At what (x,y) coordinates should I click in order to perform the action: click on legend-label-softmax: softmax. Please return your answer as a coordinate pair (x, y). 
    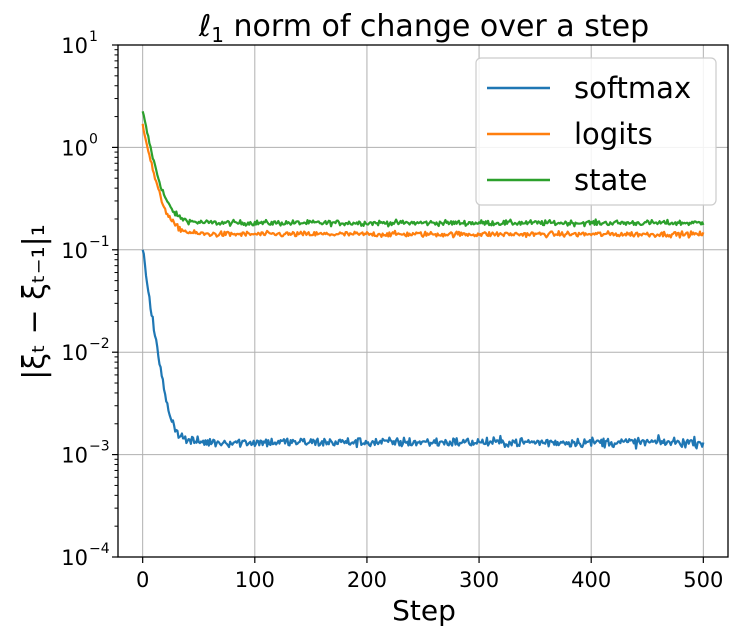
    Looking at the image, I should click on (632, 88).